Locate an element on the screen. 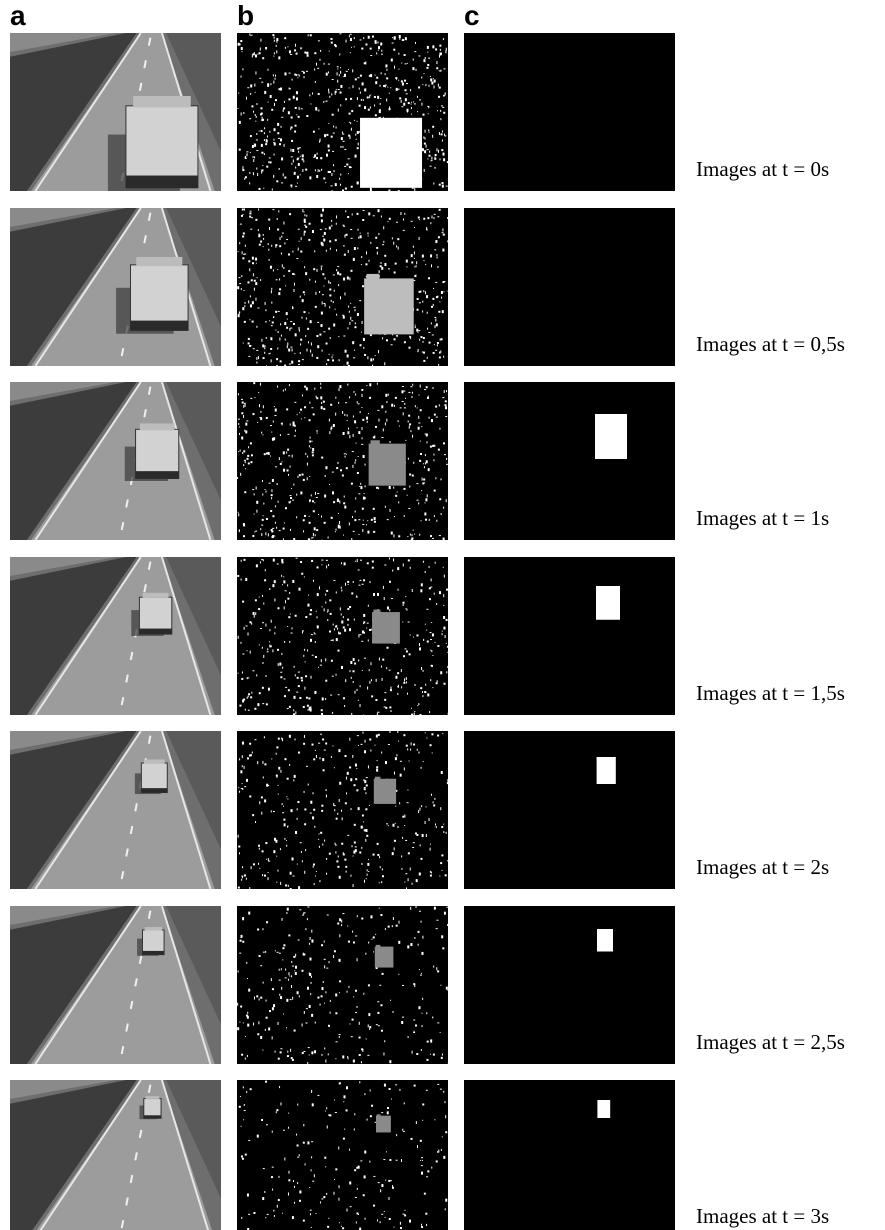  row-caption: Images at t = 3s is located at coordinates (763, 1216).